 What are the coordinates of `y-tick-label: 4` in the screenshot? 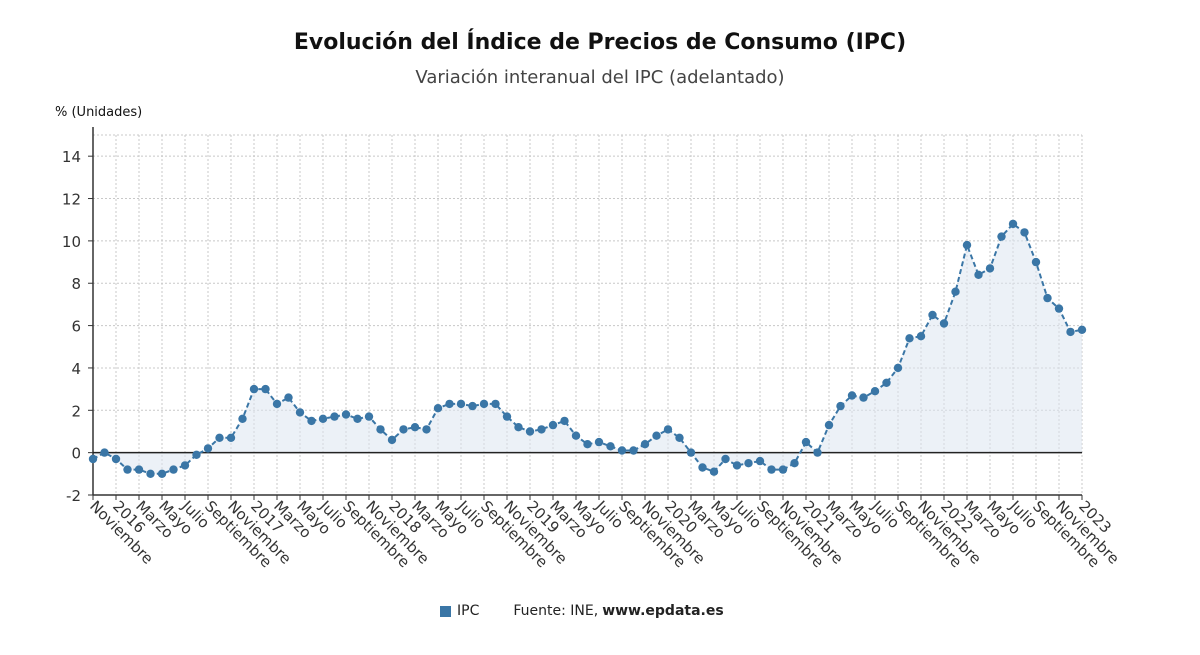 It's located at (76, 369).